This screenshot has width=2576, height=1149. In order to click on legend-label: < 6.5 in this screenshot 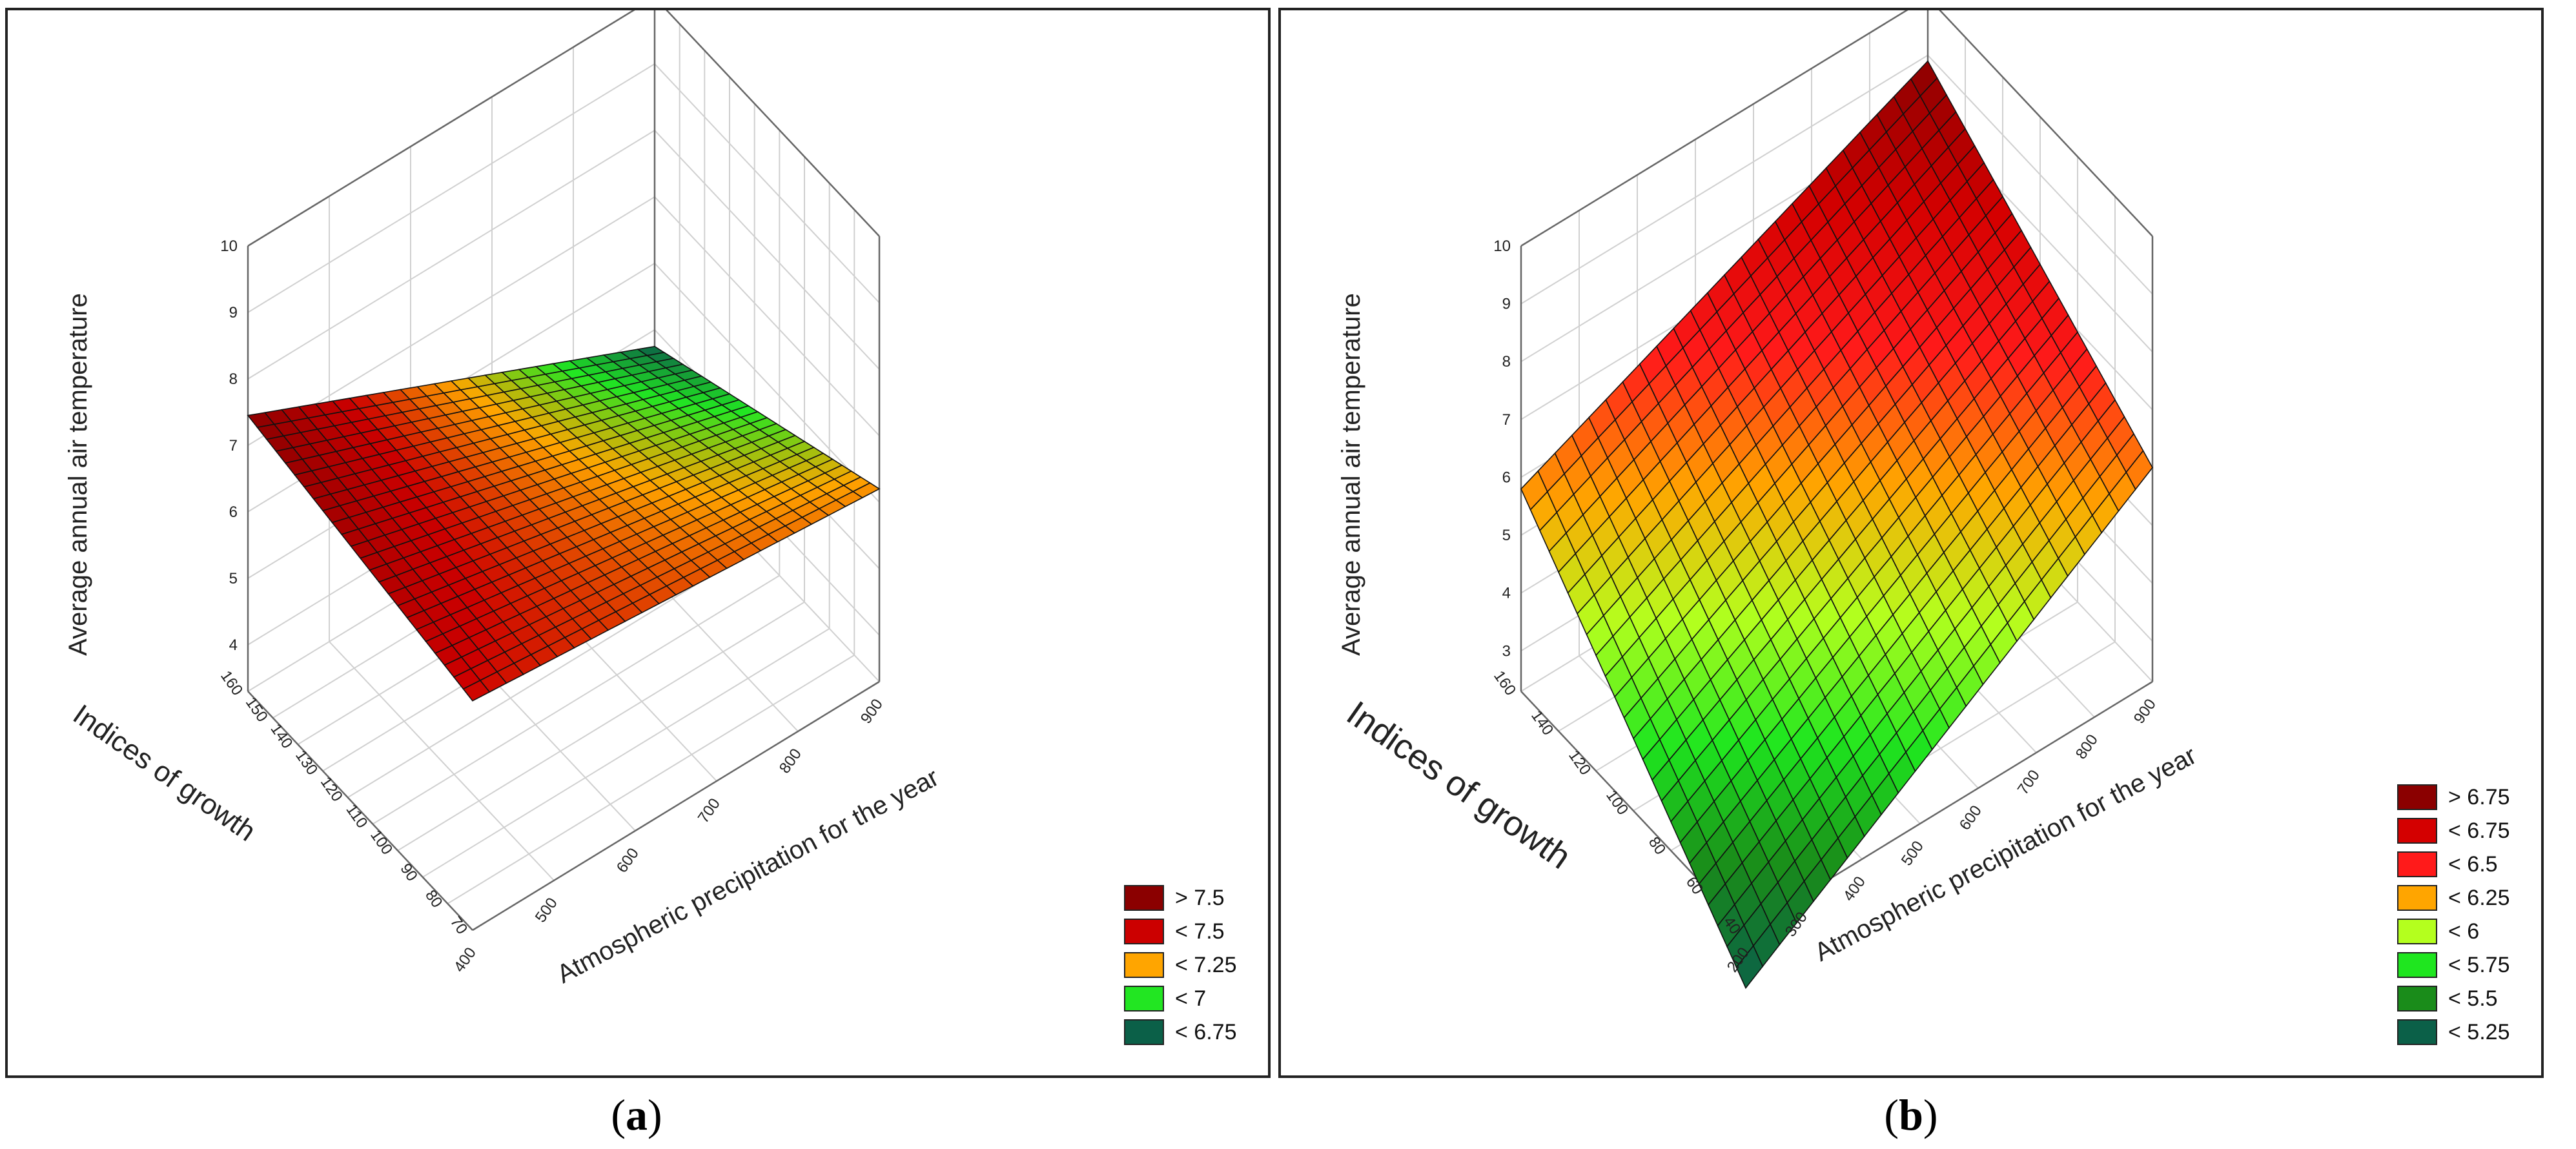, I will do `click(2473, 864)`.